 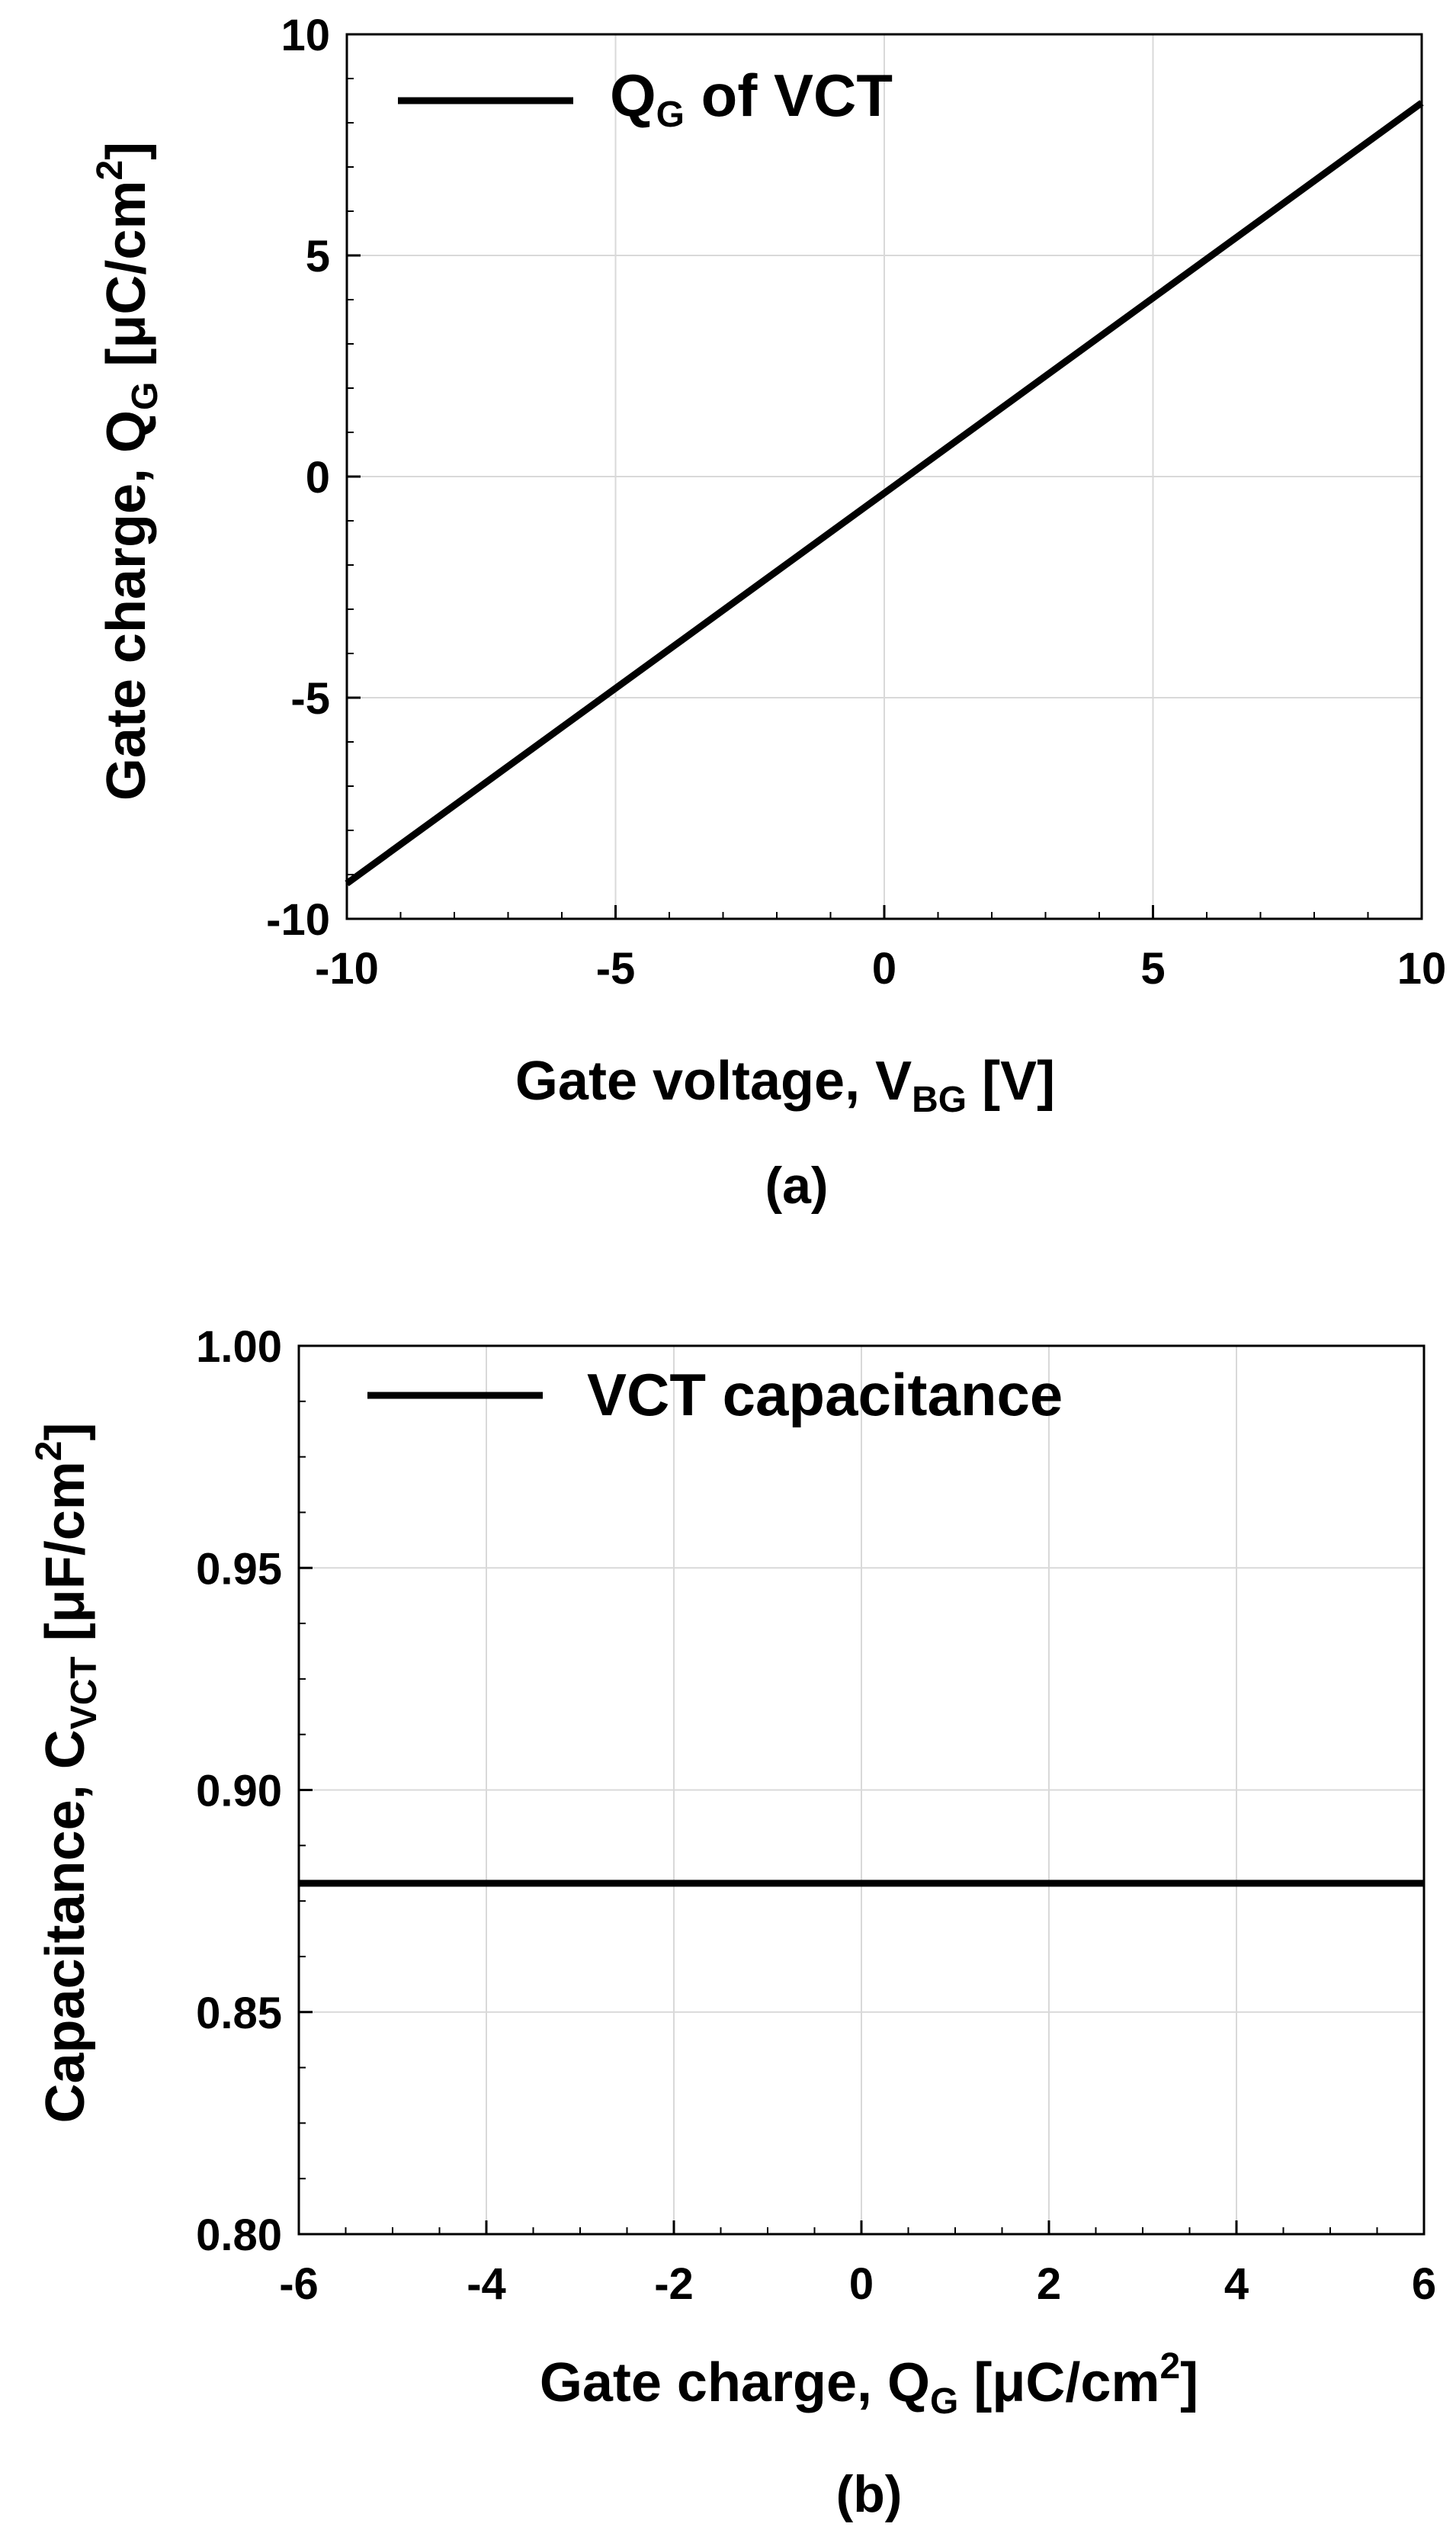 I want to click on panel-a-y-axis-label: Gate charge, QG [μC/cm2], so click(x=127, y=471).